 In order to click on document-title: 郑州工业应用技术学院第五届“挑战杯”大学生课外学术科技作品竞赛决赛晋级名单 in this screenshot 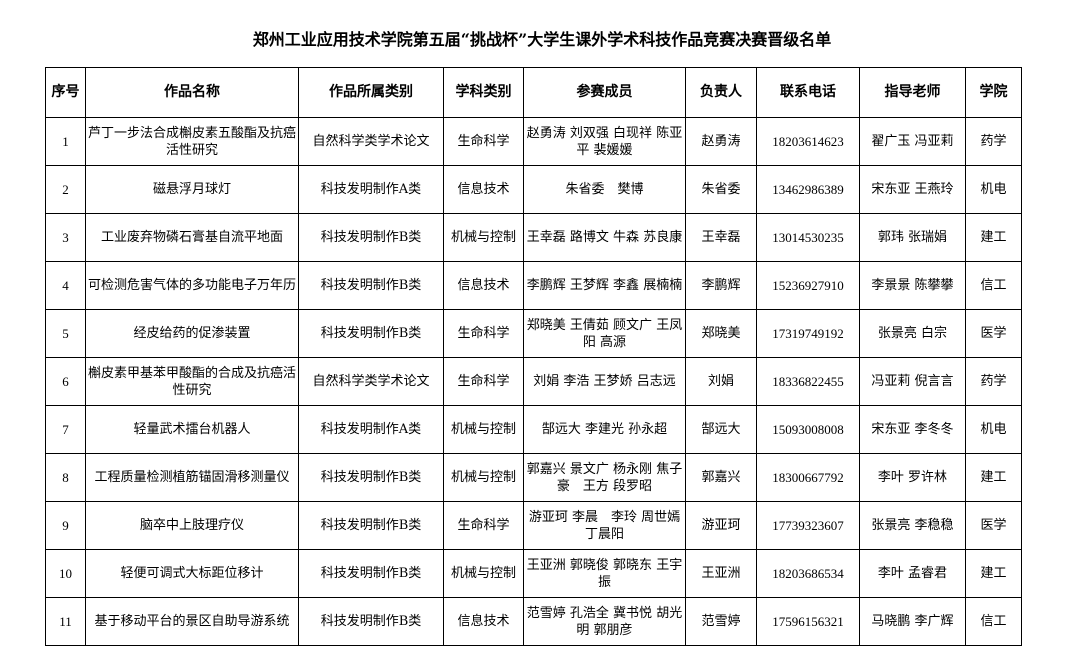, I will do `click(542, 39)`.